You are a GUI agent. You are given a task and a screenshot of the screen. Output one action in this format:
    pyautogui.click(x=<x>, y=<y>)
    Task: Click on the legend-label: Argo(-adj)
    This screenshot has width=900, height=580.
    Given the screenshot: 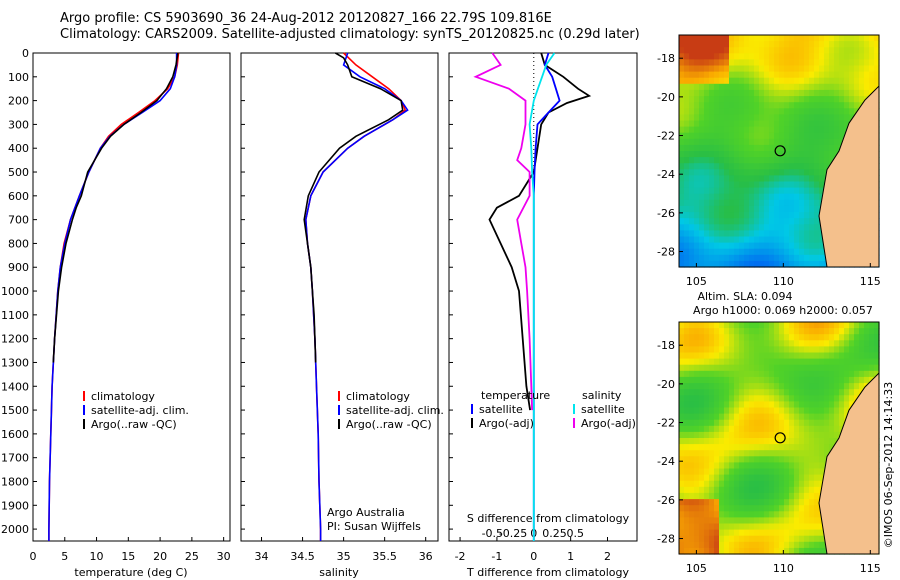 What is the action you would take?
    pyautogui.click(x=608, y=423)
    